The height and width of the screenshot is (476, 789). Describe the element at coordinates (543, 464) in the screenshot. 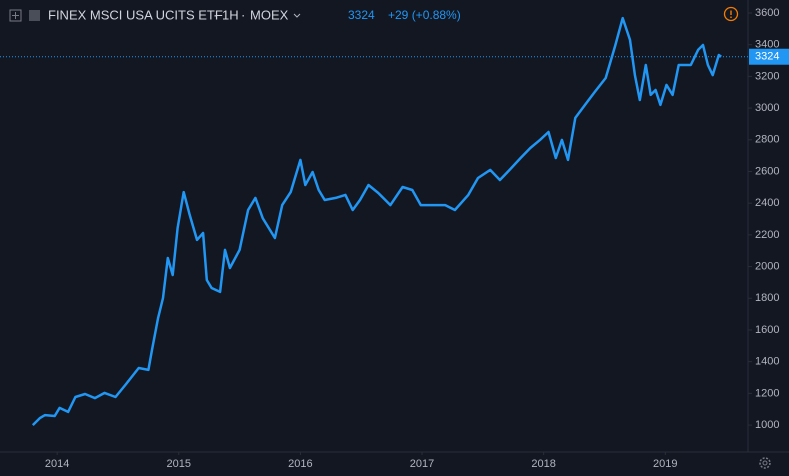

I see `x-tick-label: 2018` at that location.